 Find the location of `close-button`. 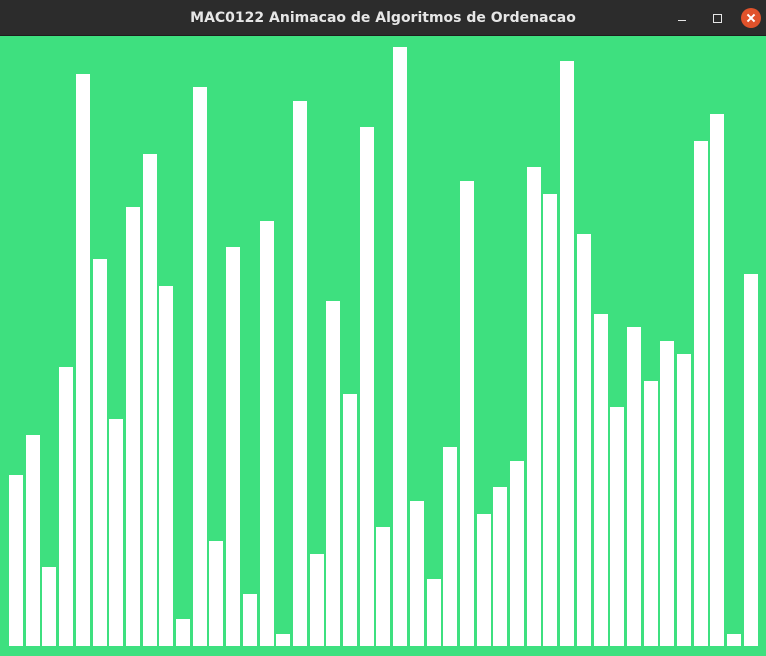

close-button is located at coordinates (751, 18).